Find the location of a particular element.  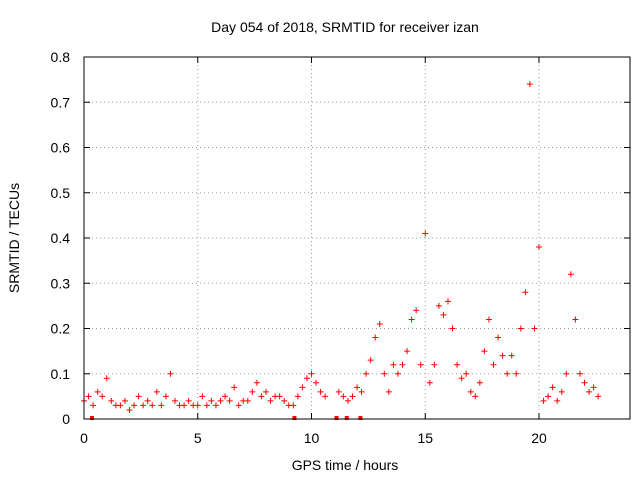

y-tick-label: 0.2 is located at coordinates (61, 329).